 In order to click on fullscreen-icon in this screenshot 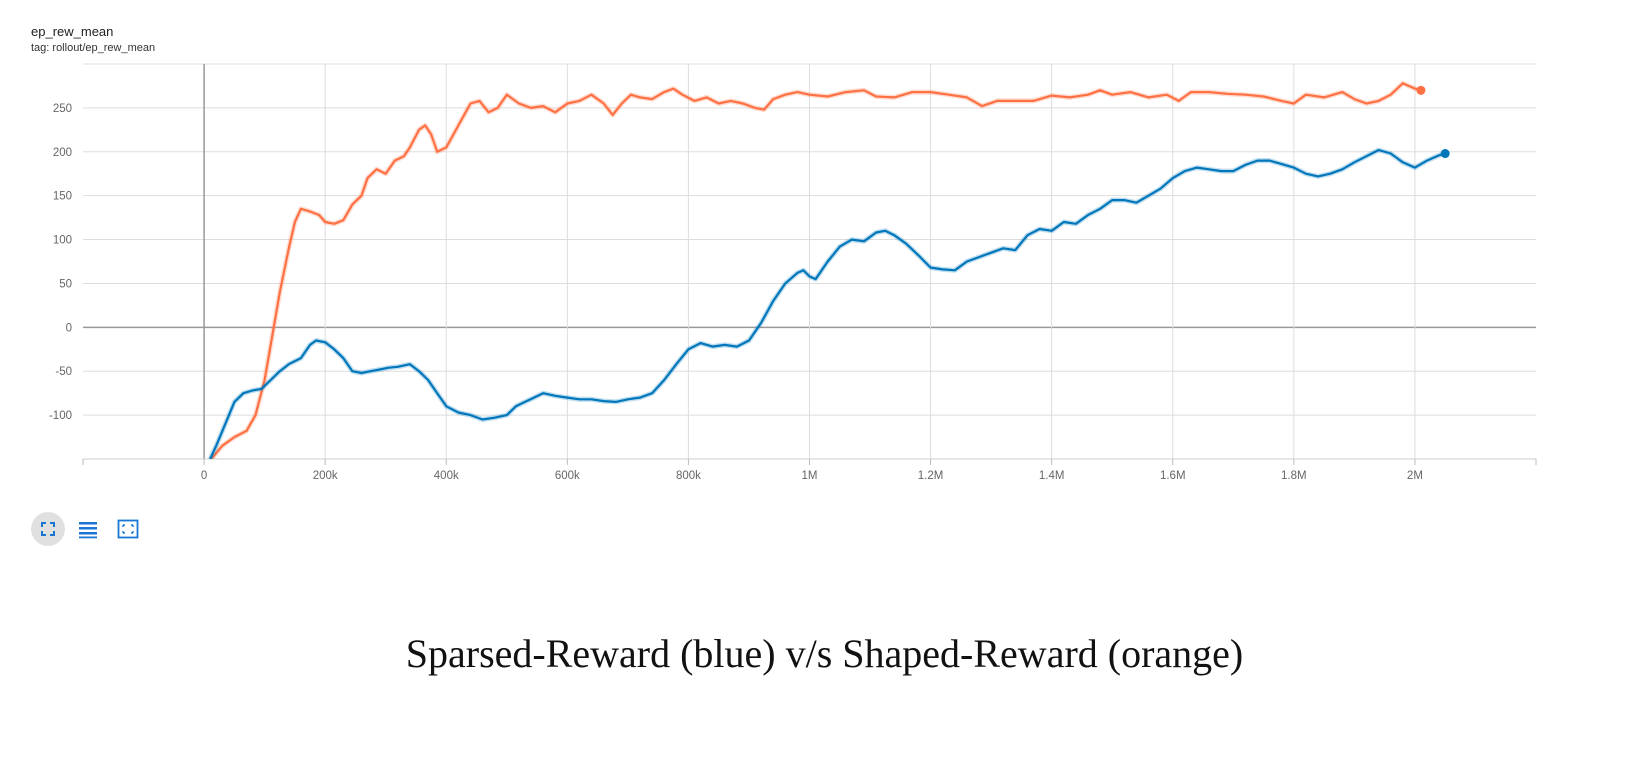, I will do `click(48, 529)`.